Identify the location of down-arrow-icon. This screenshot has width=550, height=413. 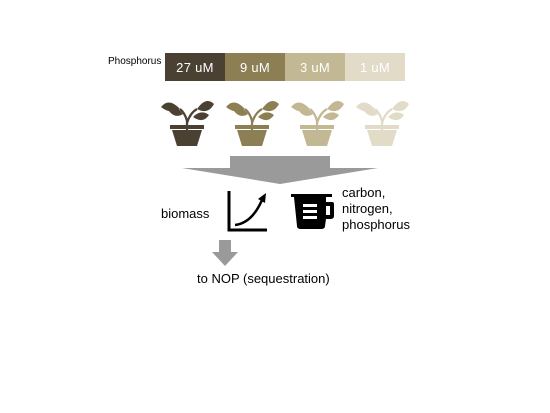
(280, 170).